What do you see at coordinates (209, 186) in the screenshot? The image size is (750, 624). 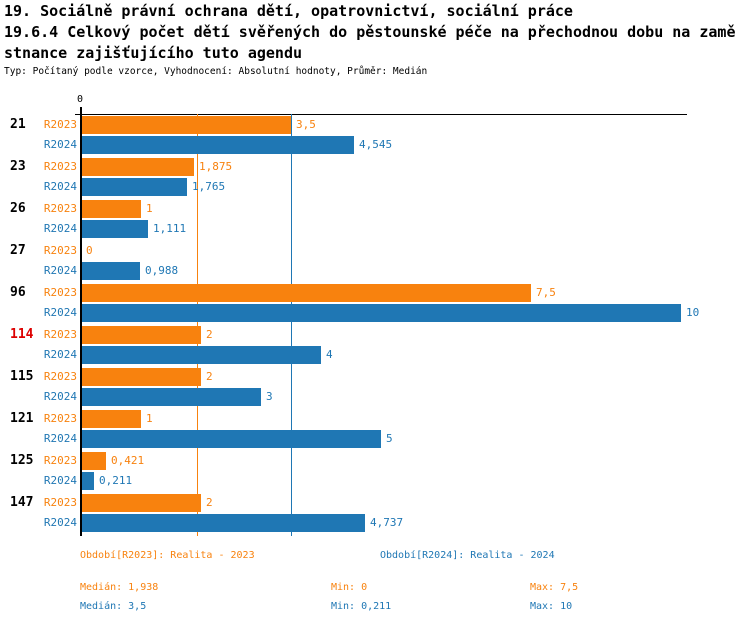 I see `value-label-R2024-23: 1,765` at bounding box center [209, 186].